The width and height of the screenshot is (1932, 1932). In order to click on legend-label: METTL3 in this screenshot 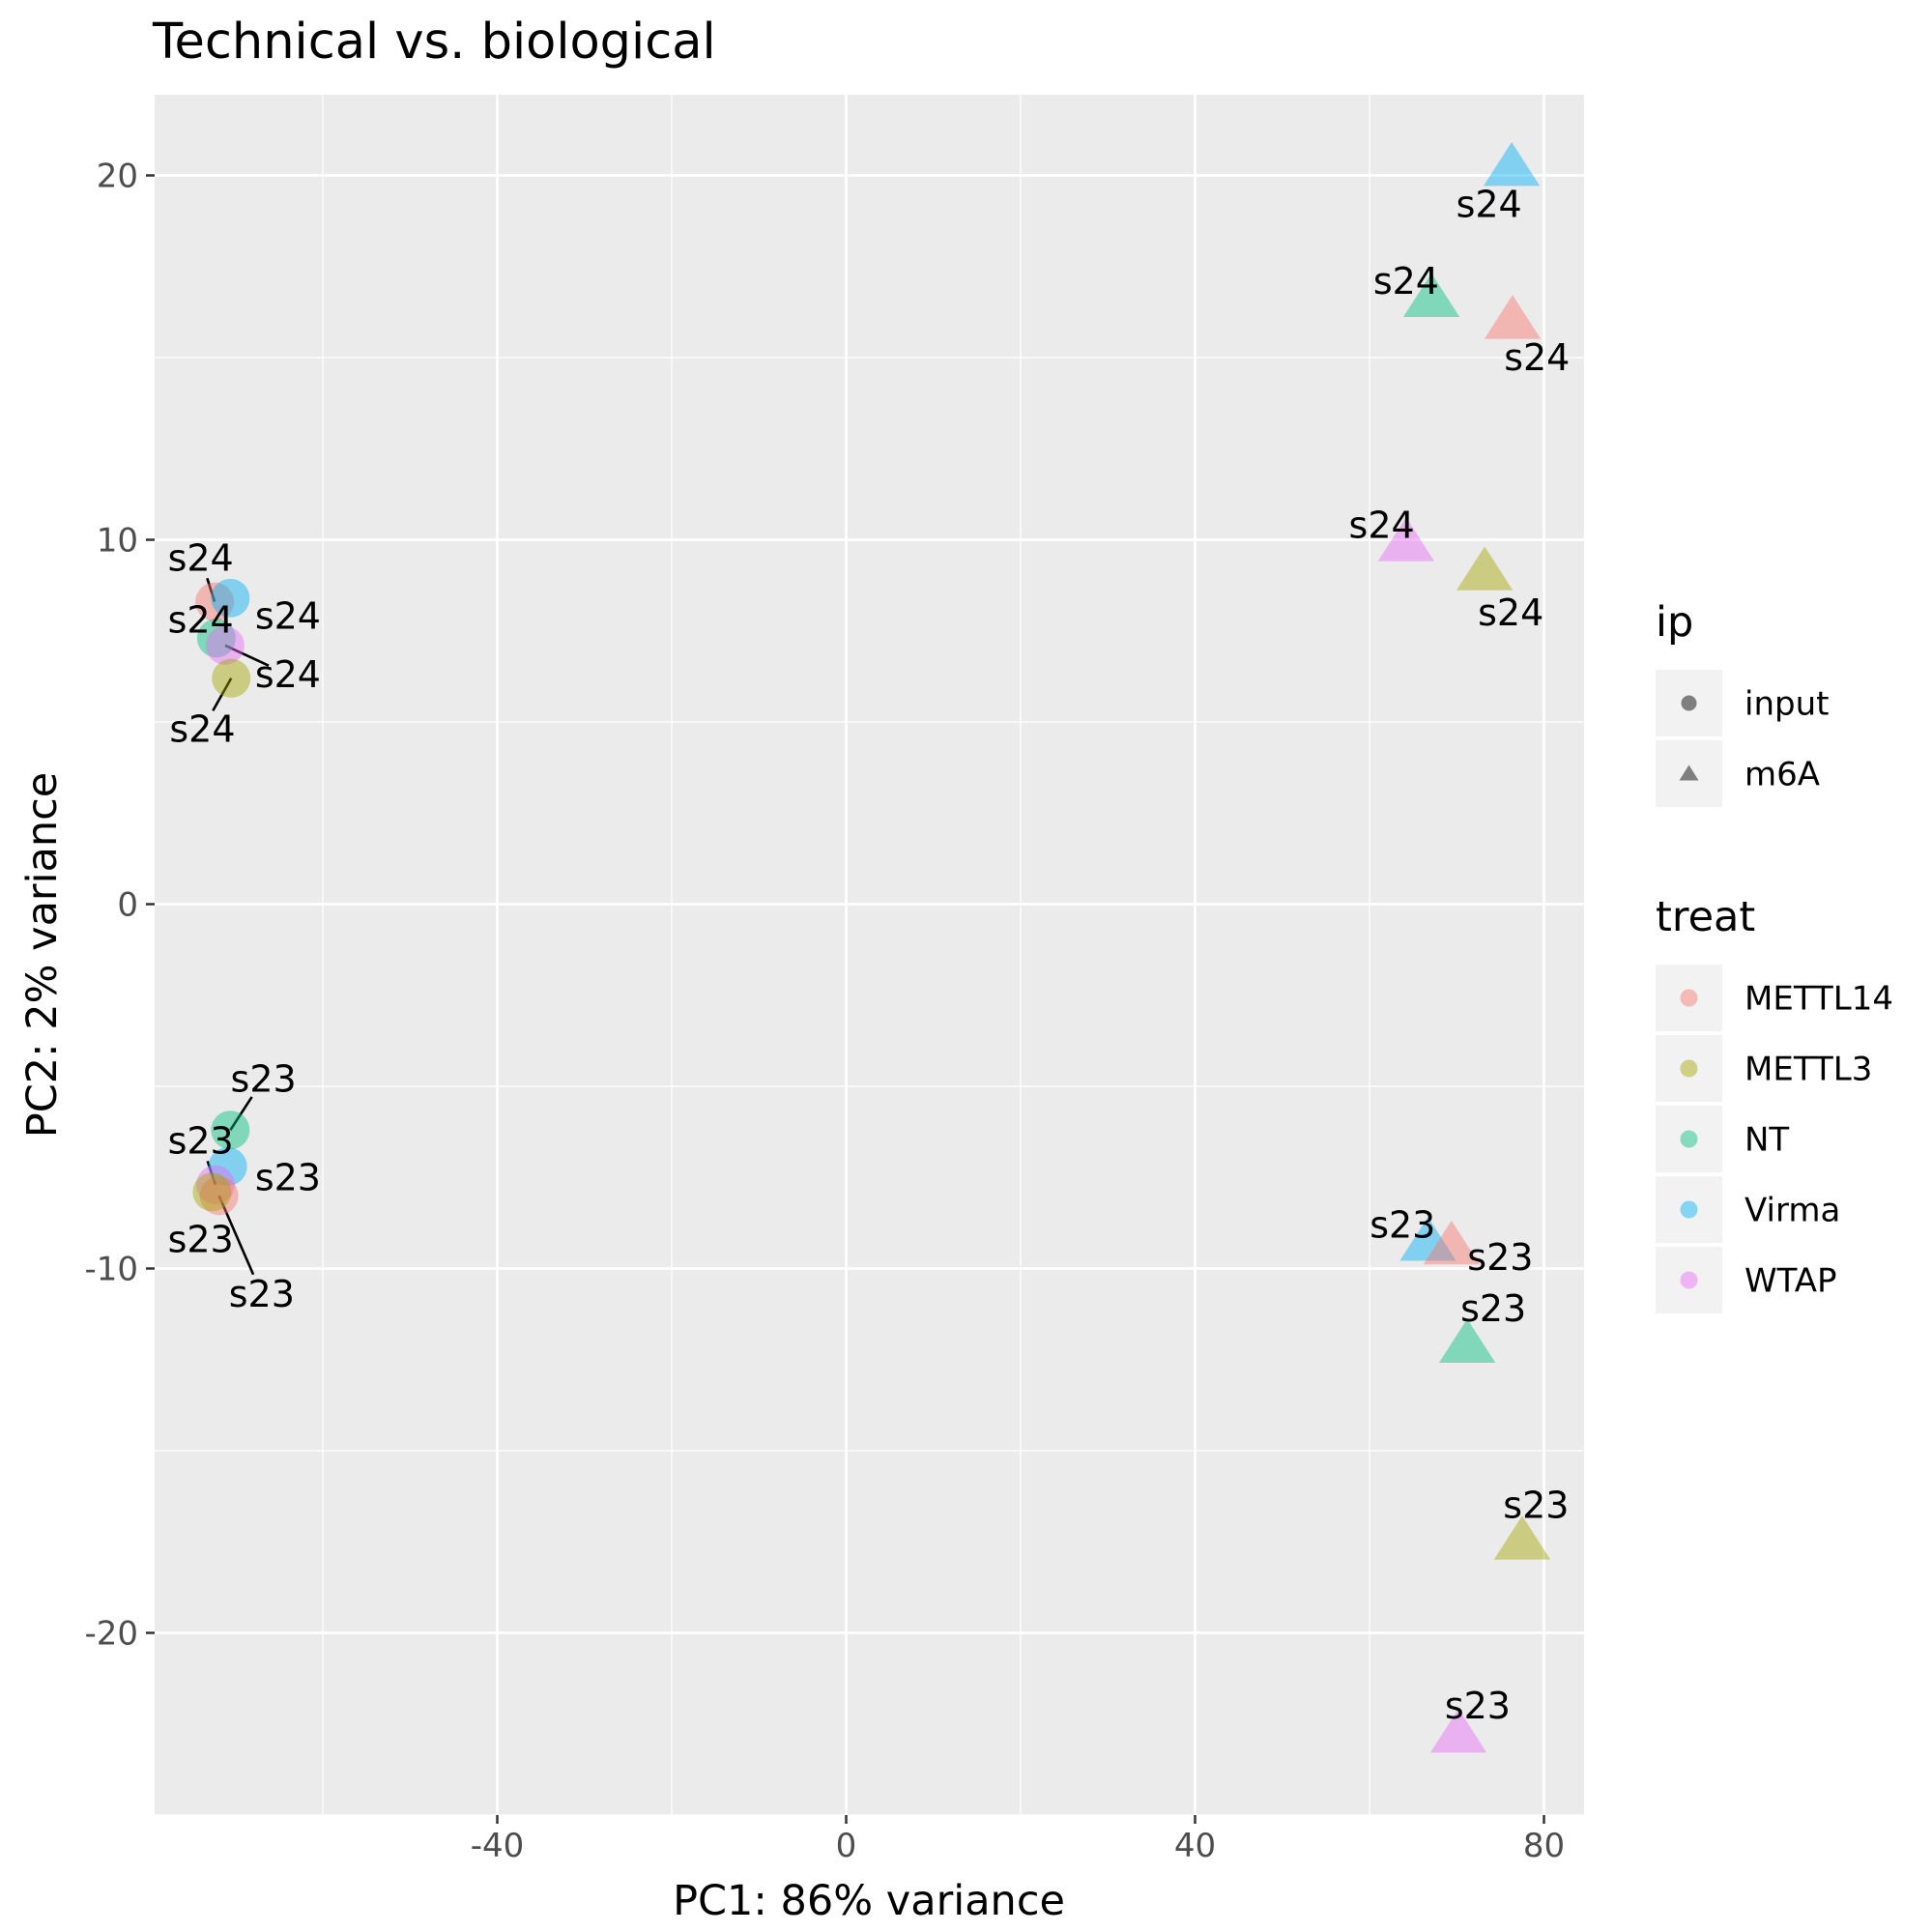, I will do `click(1808, 1070)`.